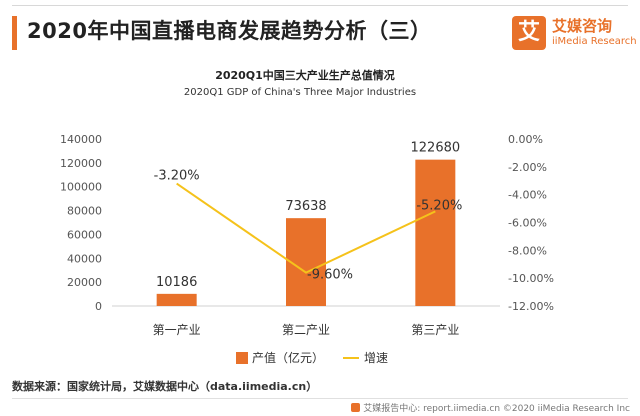 This screenshot has width=640, height=416. I want to click on growth-rate-line, so click(306, 228).